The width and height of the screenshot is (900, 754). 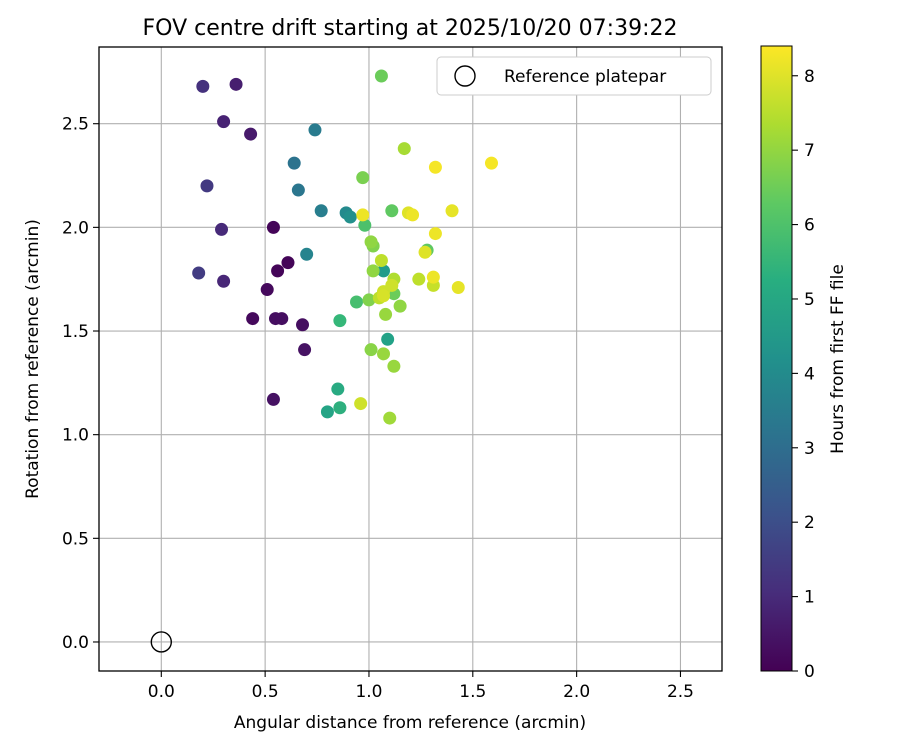 What do you see at coordinates (465, 76) in the screenshot?
I see `legend-reference-marker` at bounding box center [465, 76].